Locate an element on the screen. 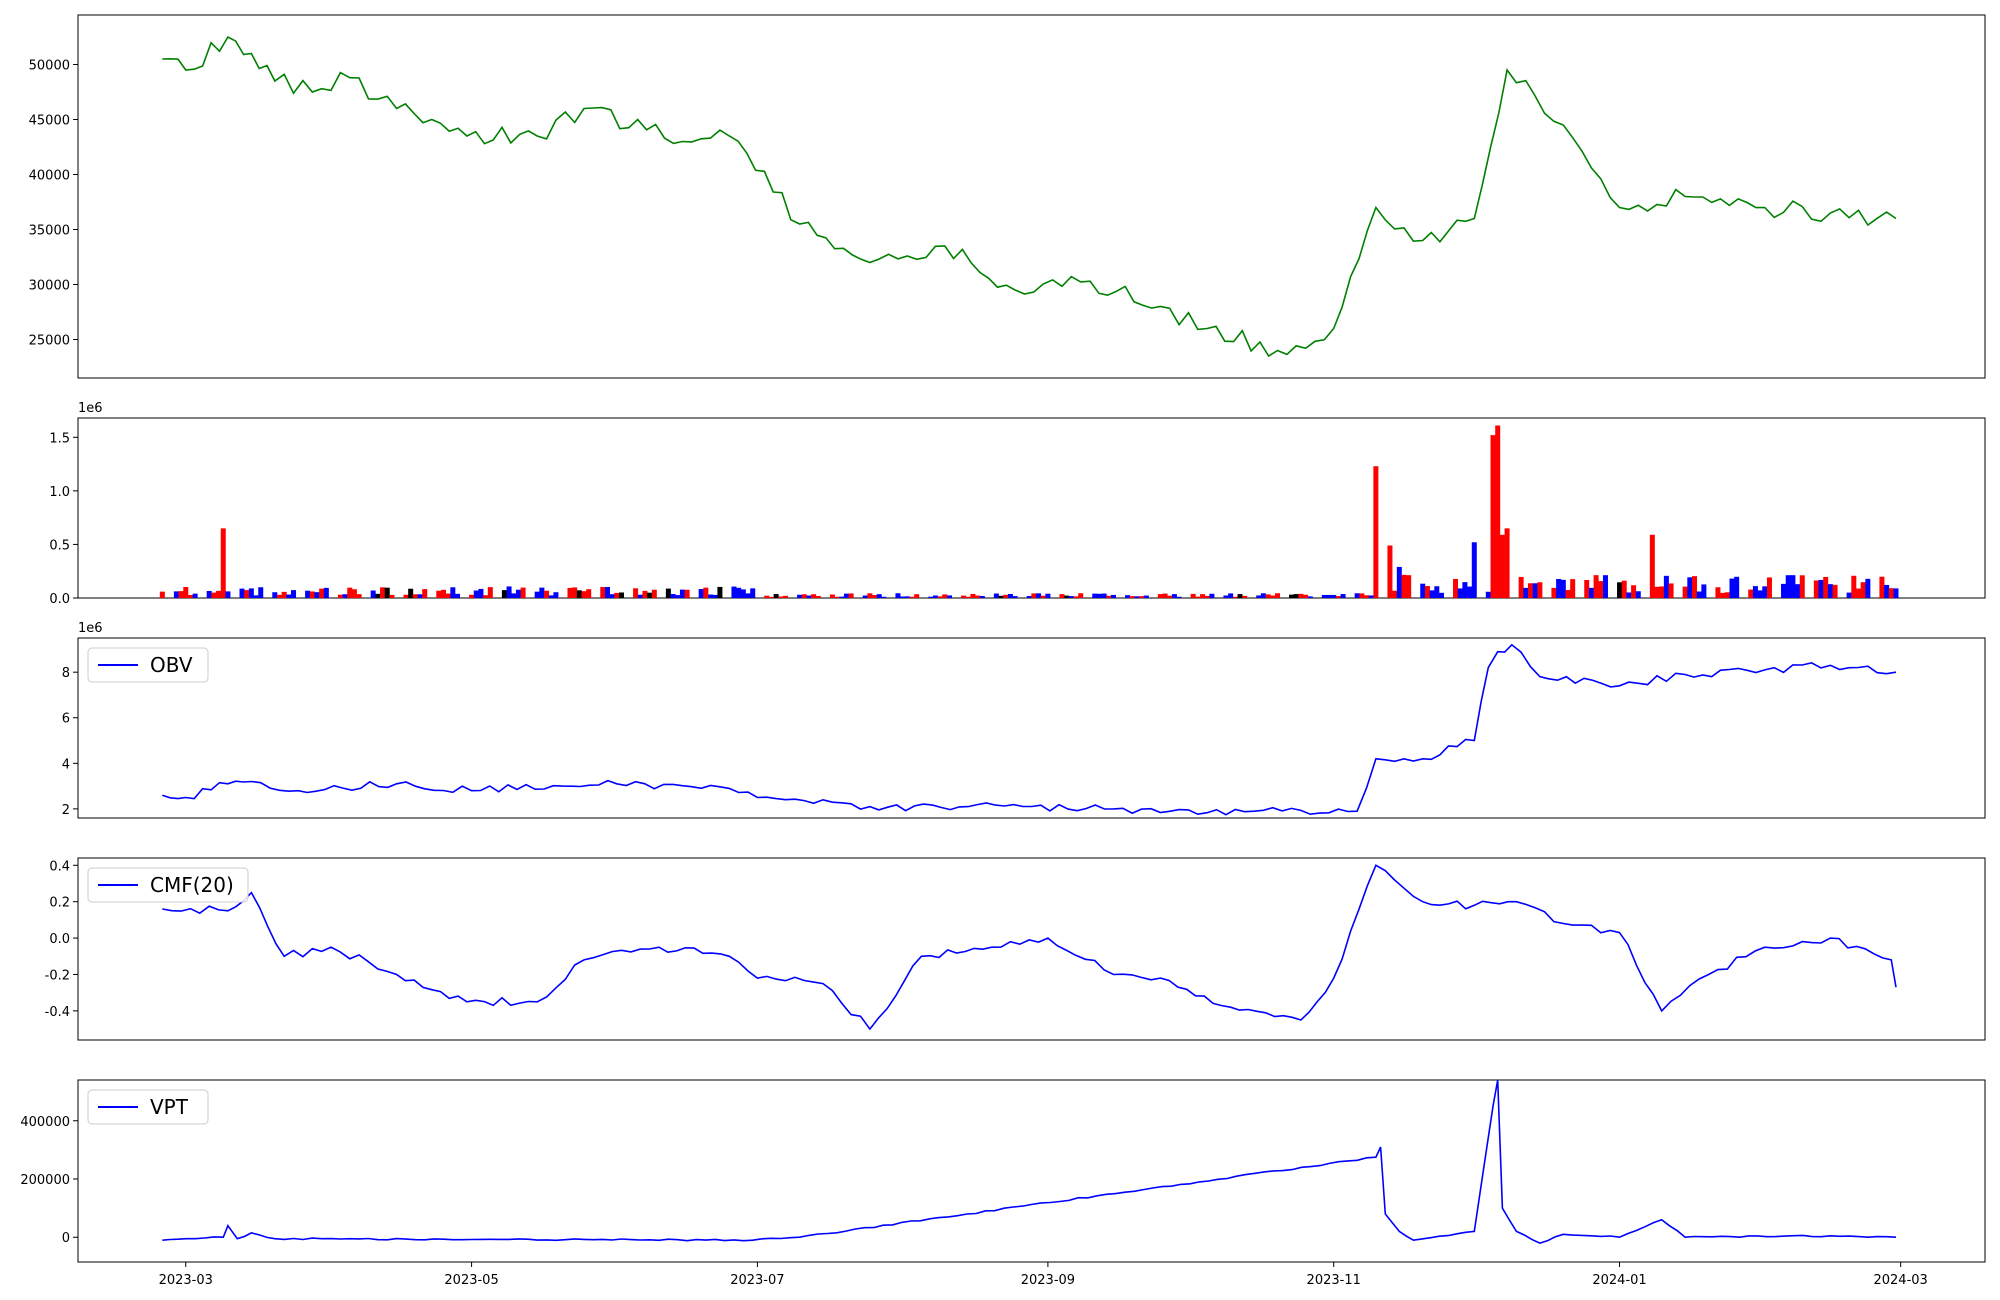 The height and width of the screenshot is (1300, 2000). legend-box is located at coordinates (148, 1107).